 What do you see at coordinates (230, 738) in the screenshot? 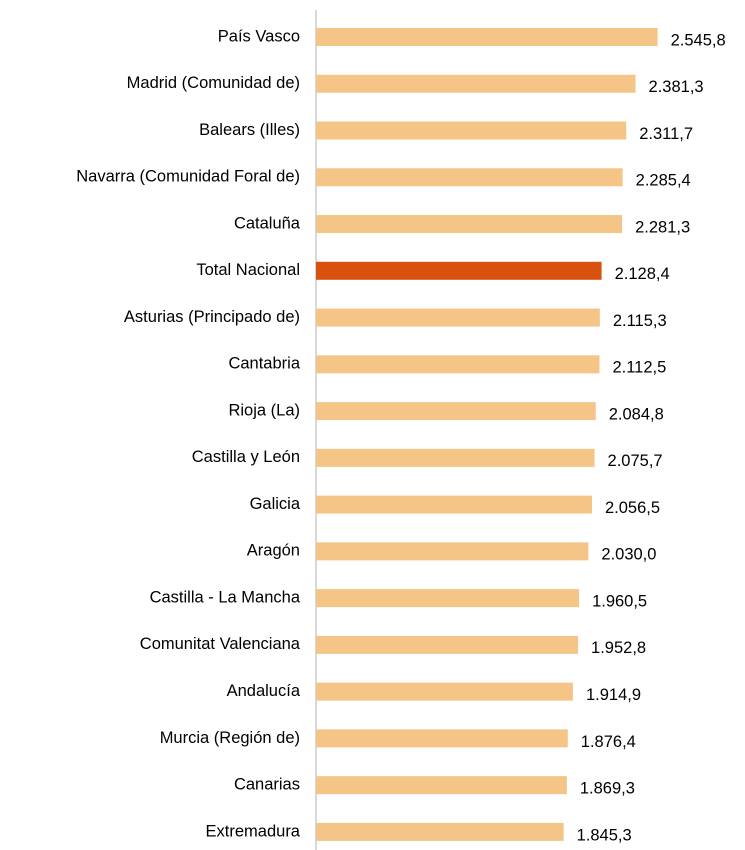
I see `category-label: Murcia (Región de)` at bounding box center [230, 738].